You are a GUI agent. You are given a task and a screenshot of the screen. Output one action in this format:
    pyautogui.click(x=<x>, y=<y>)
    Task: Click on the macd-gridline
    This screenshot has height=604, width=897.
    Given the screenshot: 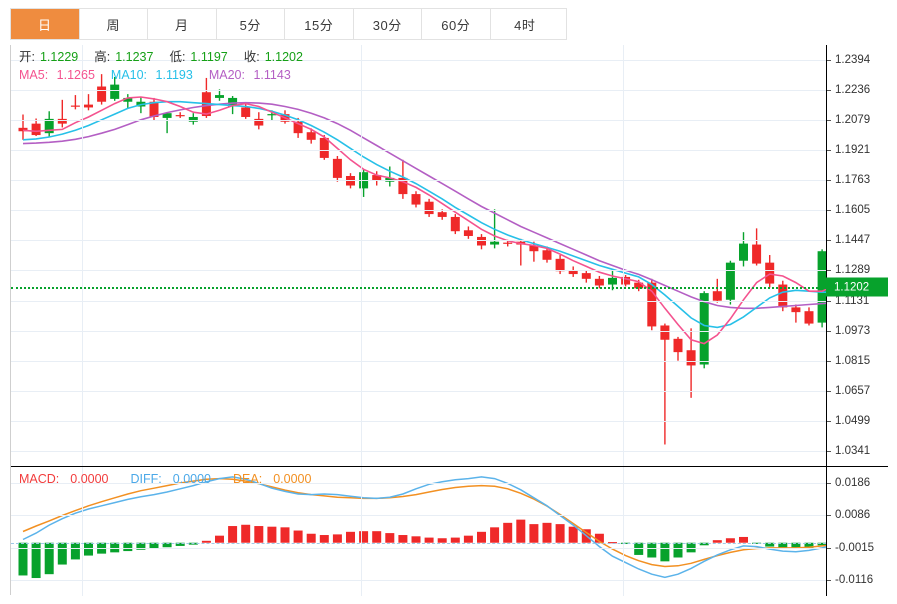 What is the action you would take?
    pyautogui.click(x=418, y=548)
    